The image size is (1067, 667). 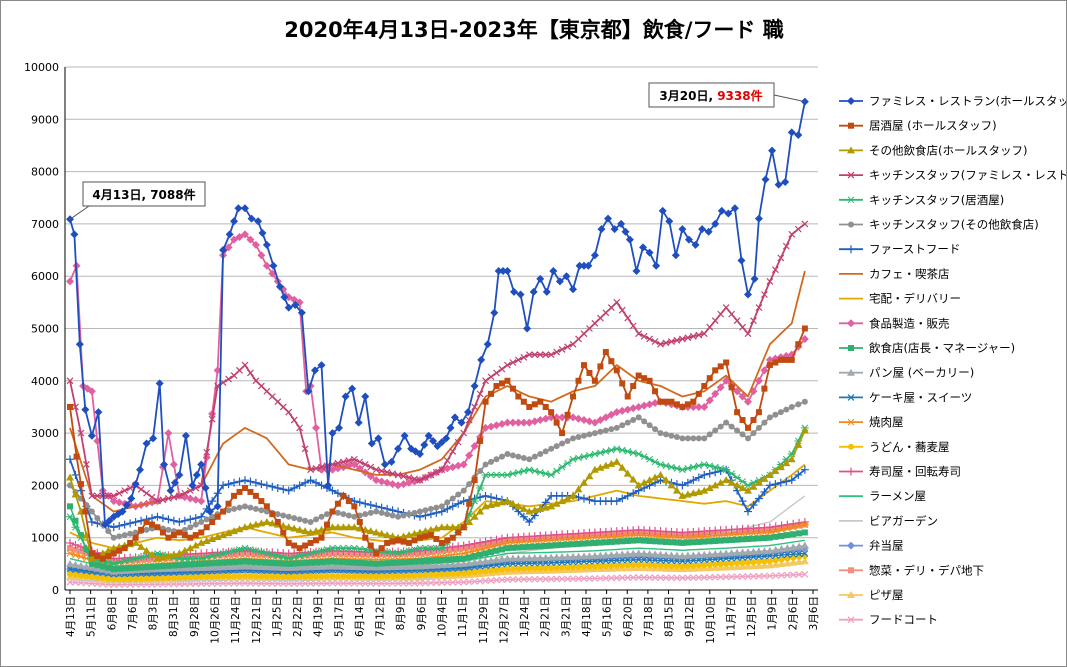 I want to click on legend-item: キッチンスタッフ(ファミレス・レストラン), so click(x=952, y=175).